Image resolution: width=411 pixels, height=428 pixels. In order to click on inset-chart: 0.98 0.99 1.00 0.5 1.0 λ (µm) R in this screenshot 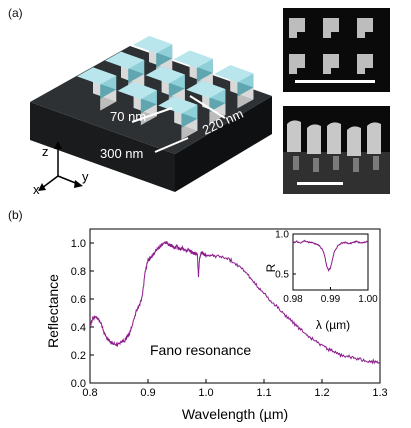, I will do `click(321, 281)`.